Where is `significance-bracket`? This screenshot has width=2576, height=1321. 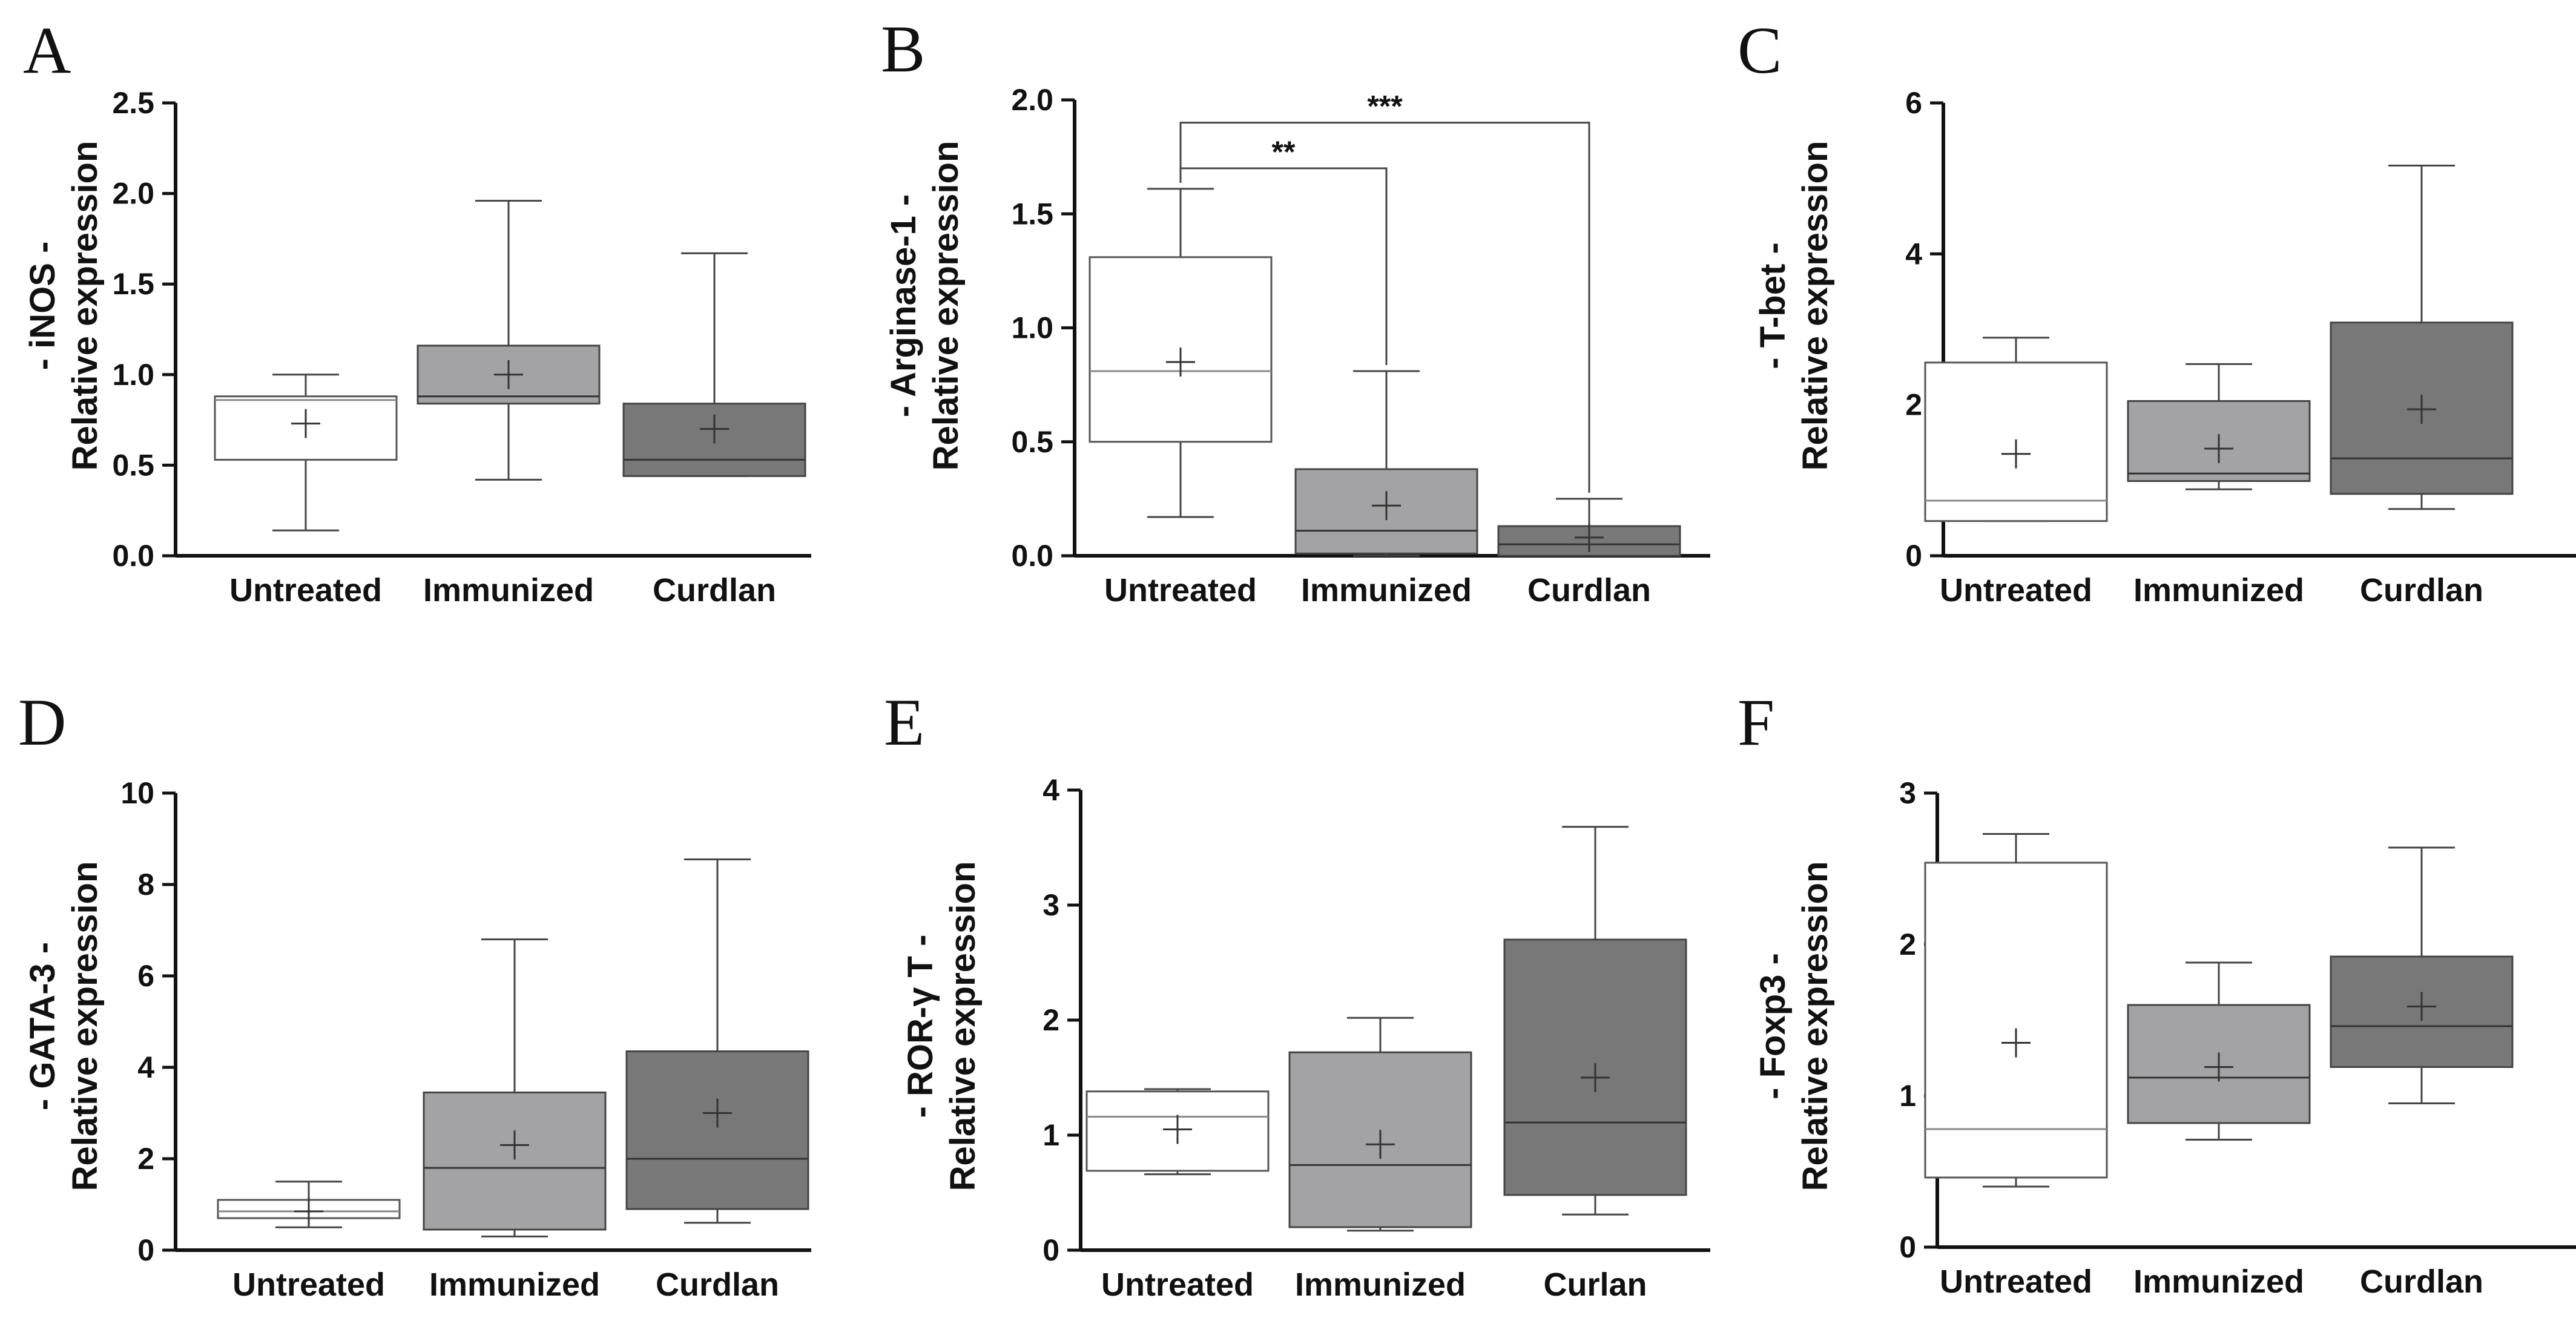
significance-bracket is located at coordinates (1384, 307).